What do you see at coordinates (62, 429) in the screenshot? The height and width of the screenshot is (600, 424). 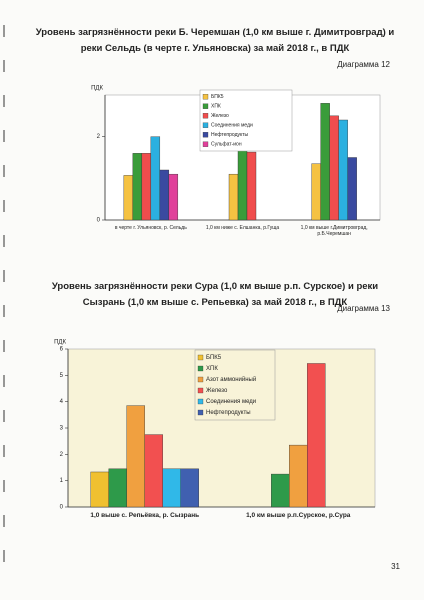 I see `y-tick-label: 3` at bounding box center [62, 429].